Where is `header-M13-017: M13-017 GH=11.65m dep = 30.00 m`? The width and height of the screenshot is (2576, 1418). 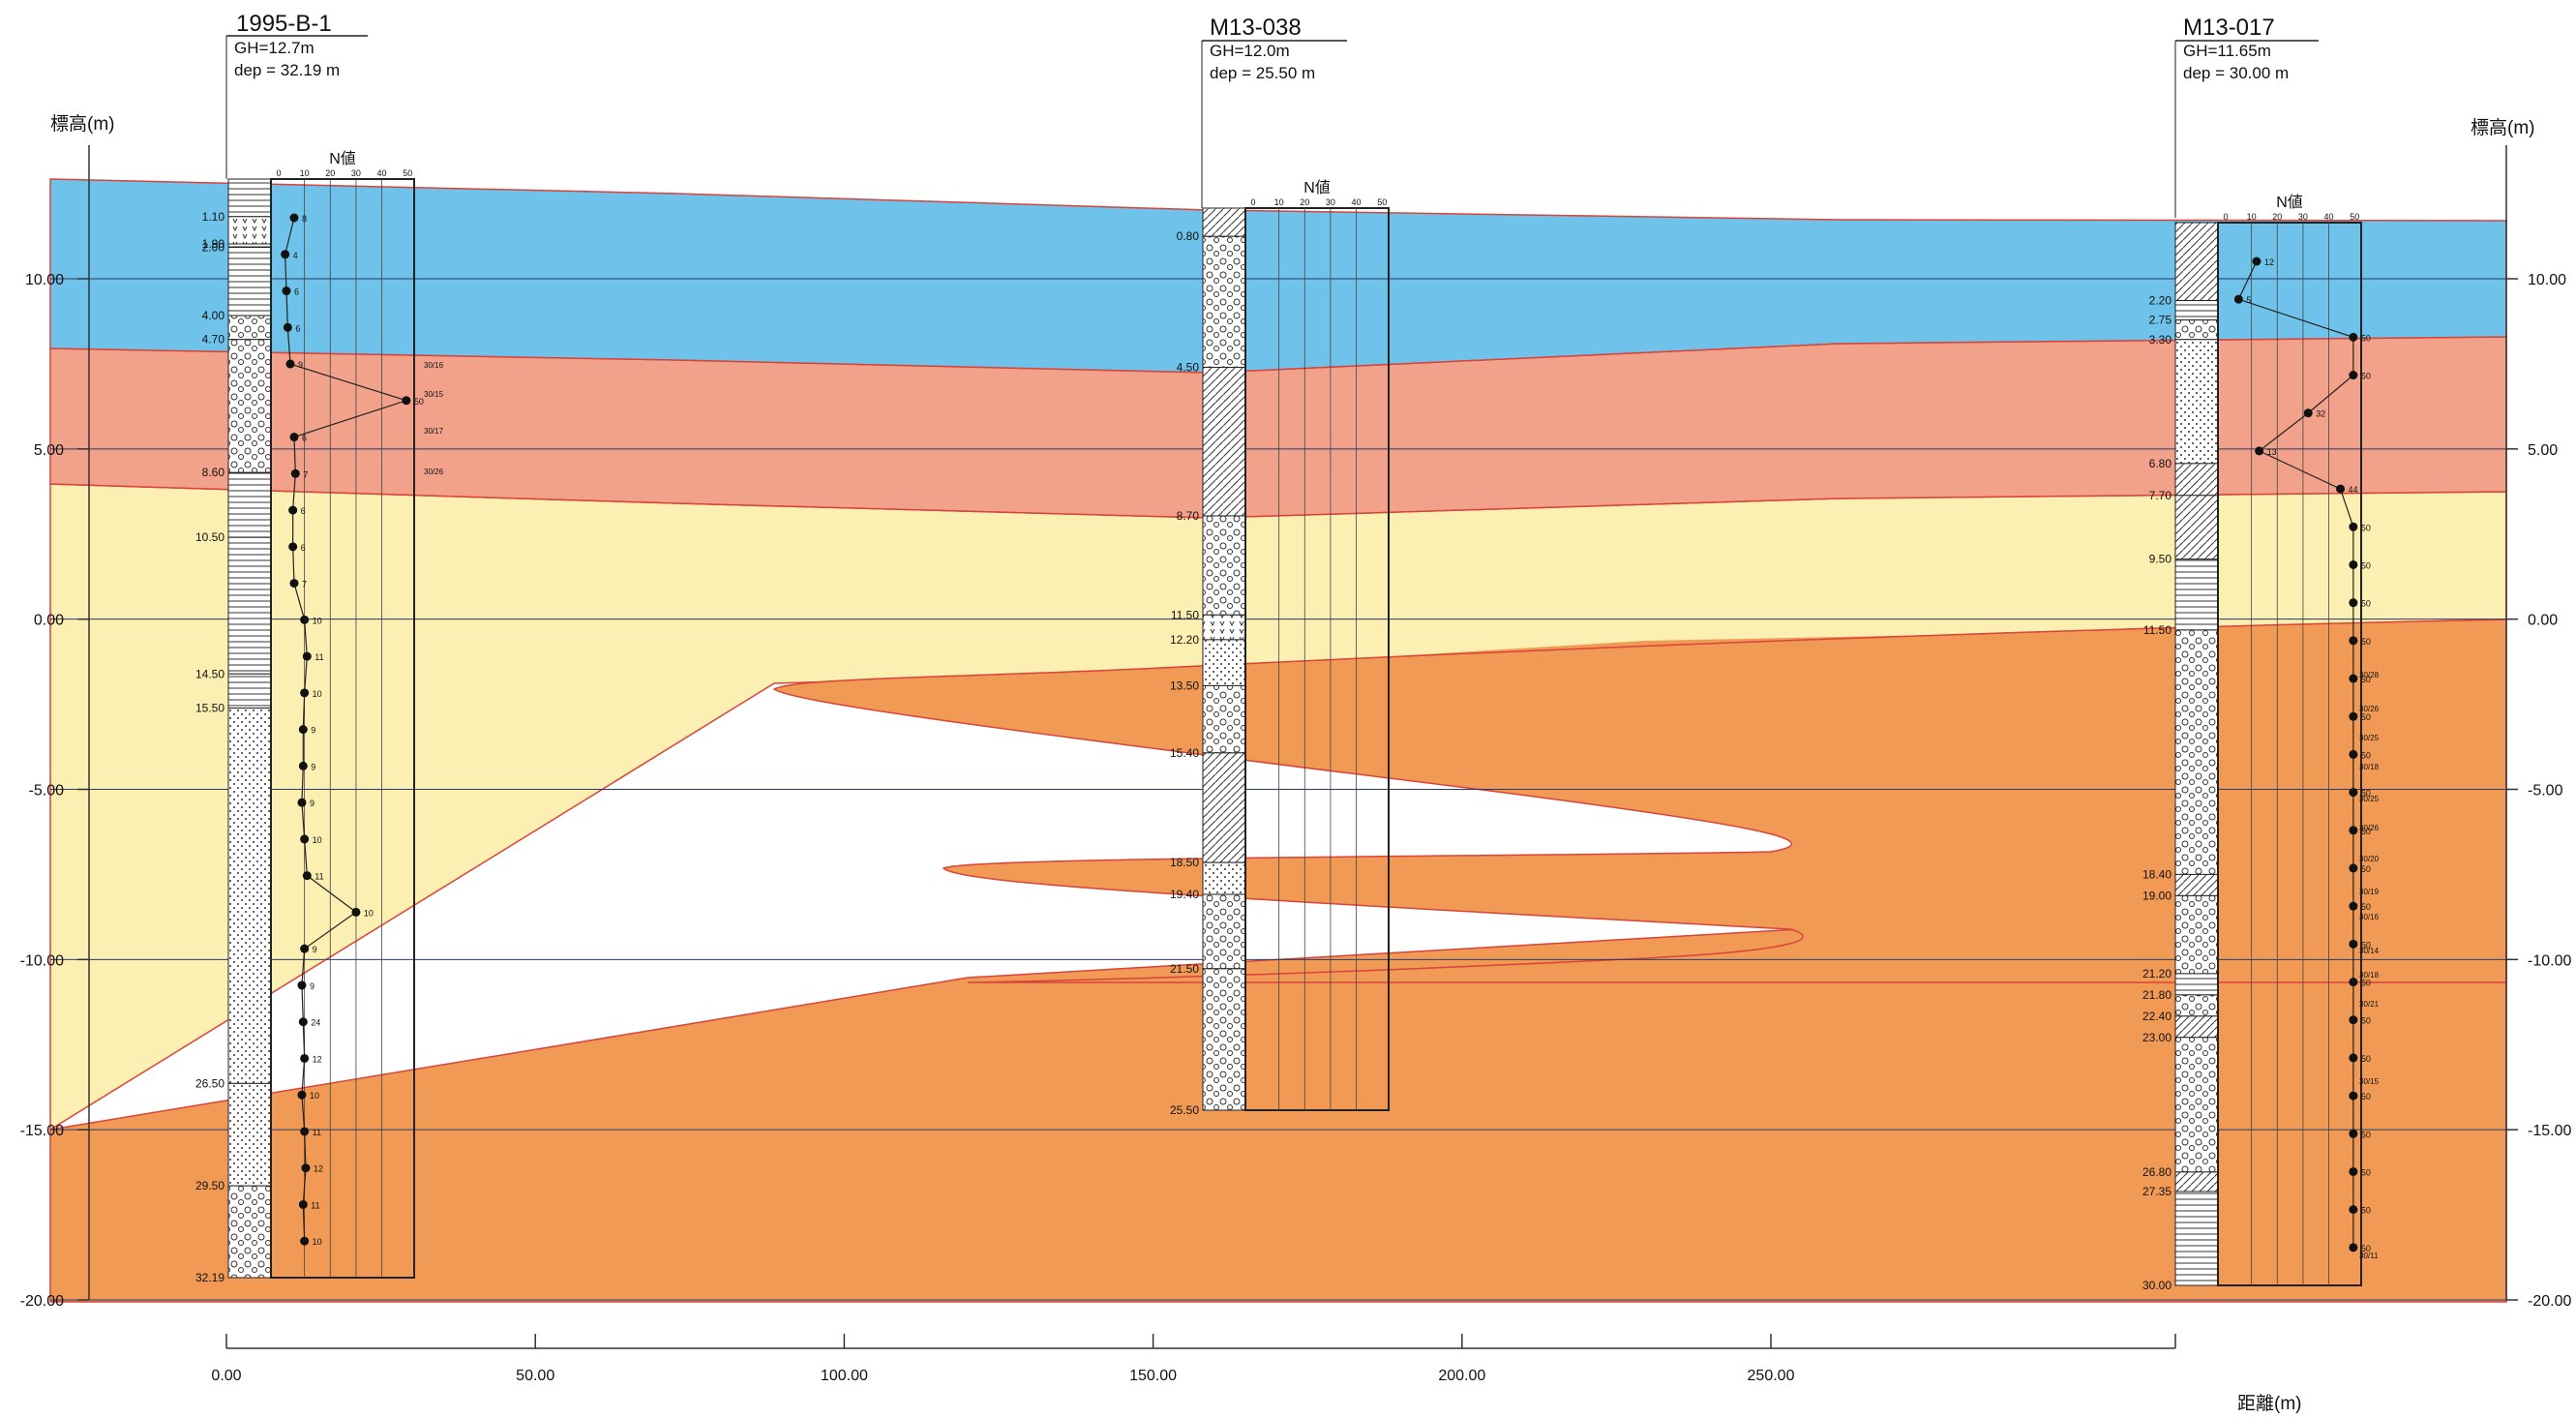
header-M13-017: M13-017 GH=11.65m dep = 30.00 m is located at coordinates (2246, 116).